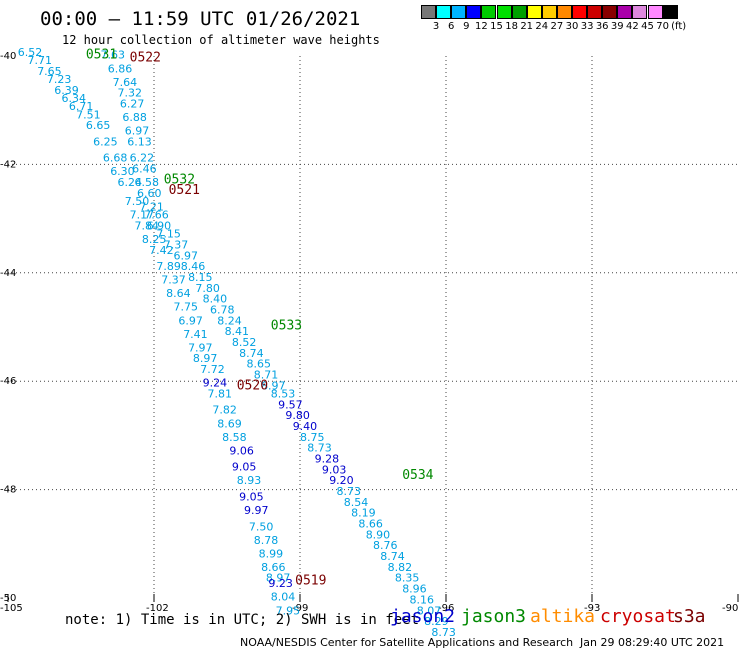  I want to click on swh-value: 7.71, so click(39, 60).